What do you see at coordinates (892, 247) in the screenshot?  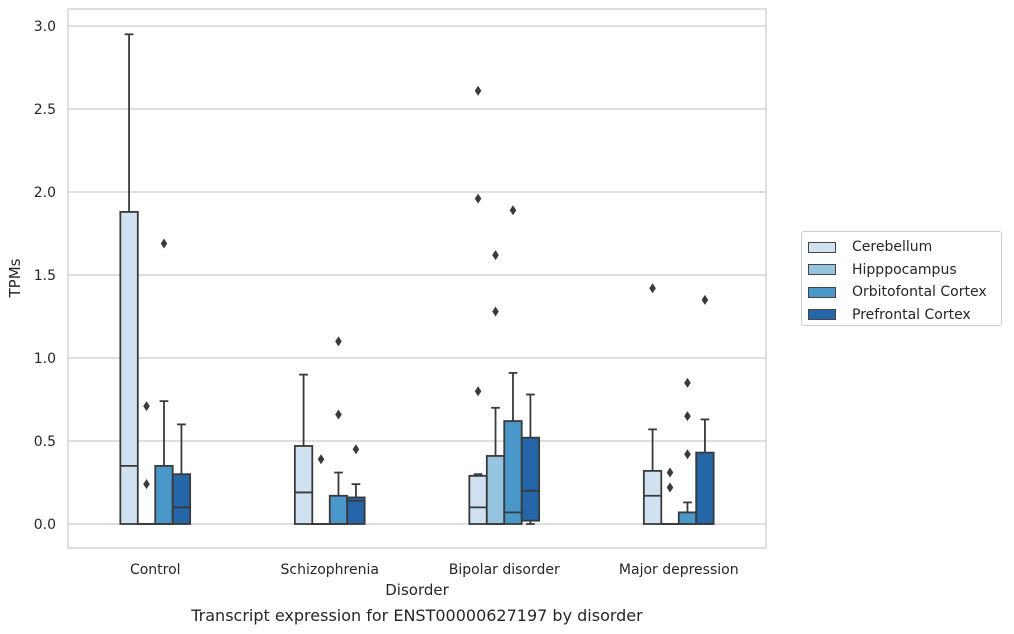 I see `legend-label: Cerebellum` at bounding box center [892, 247].